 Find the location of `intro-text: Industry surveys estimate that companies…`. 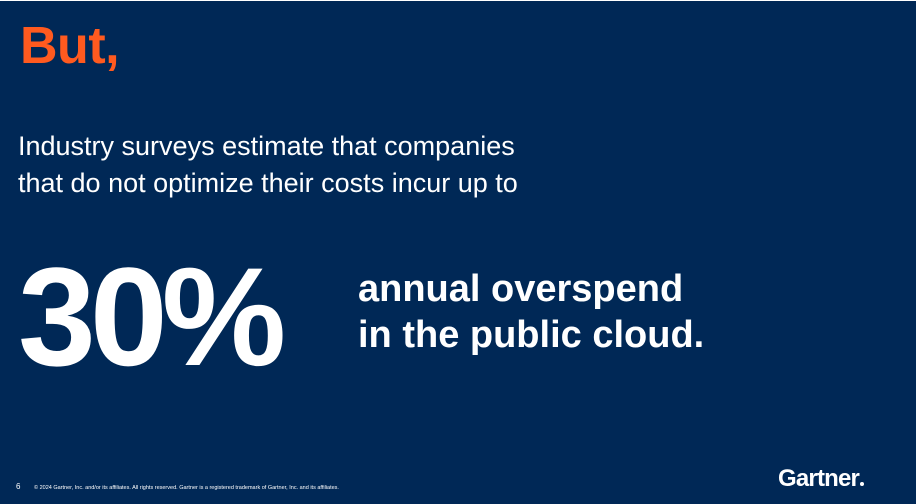

intro-text: Industry surveys estimate that companies… is located at coordinates (268, 165).